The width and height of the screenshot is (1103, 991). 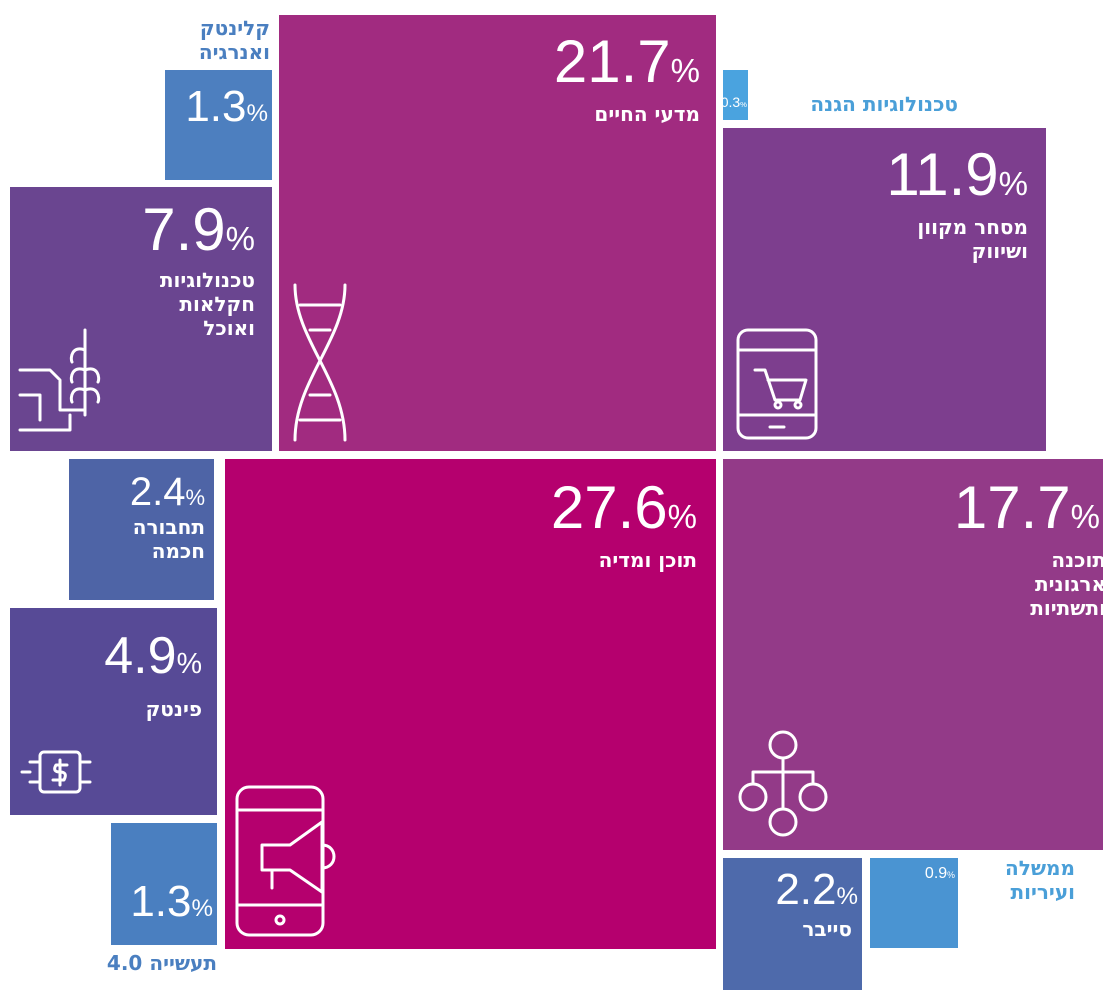 What do you see at coordinates (936, 873) in the screenshot?
I see `value-number: 0.9` at bounding box center [936, 873].